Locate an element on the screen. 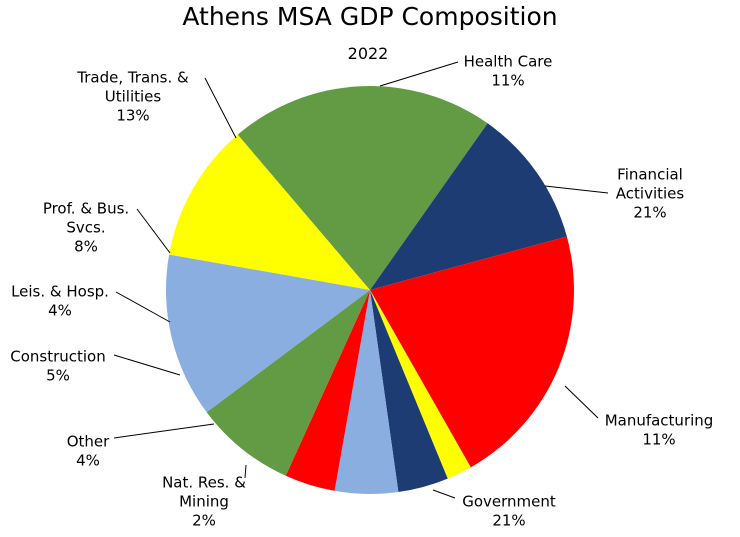  slice-percent-label: 2% is located at coordinates (204, 521).